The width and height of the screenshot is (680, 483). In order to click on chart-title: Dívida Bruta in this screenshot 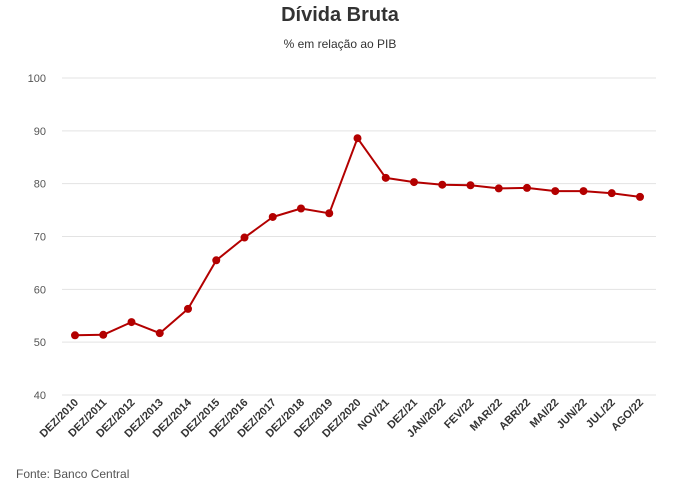, I will do `click(340, 15)`.